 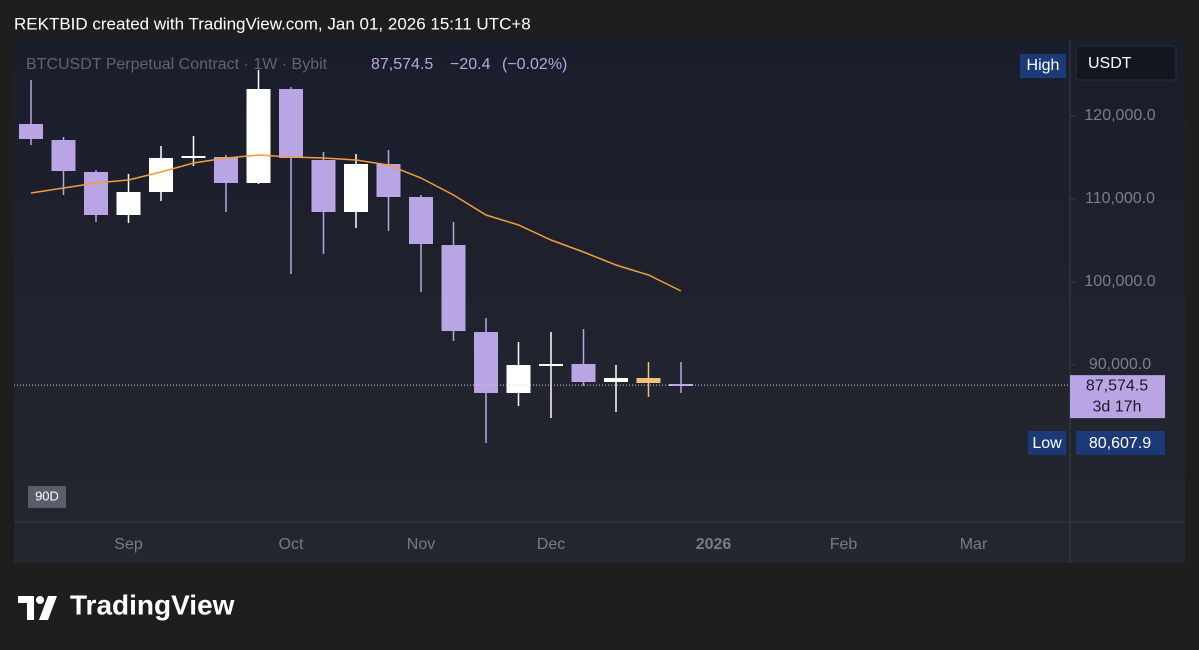 What do you see at coordinates (37, 608) in the screenshot?
I see `logo` at bounding box center [37, 608].